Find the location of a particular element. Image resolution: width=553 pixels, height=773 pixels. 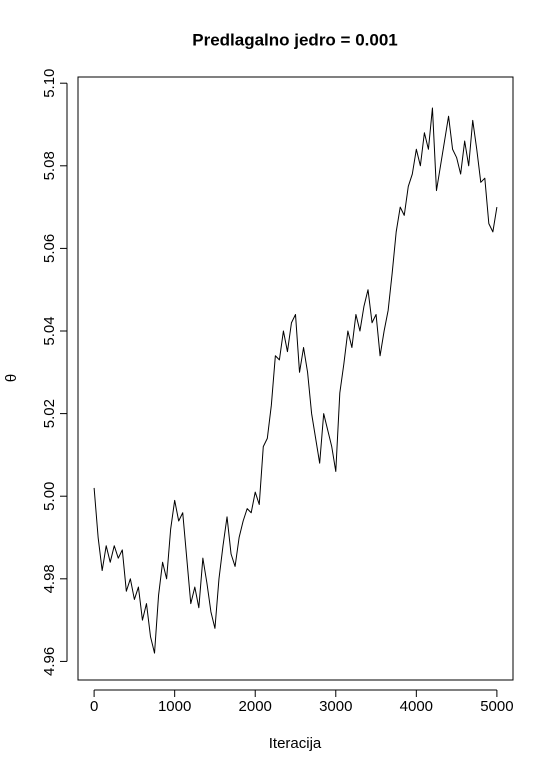

chart-title: Predlagalno jedro = 0.001 is located at coordinates (295, 39).